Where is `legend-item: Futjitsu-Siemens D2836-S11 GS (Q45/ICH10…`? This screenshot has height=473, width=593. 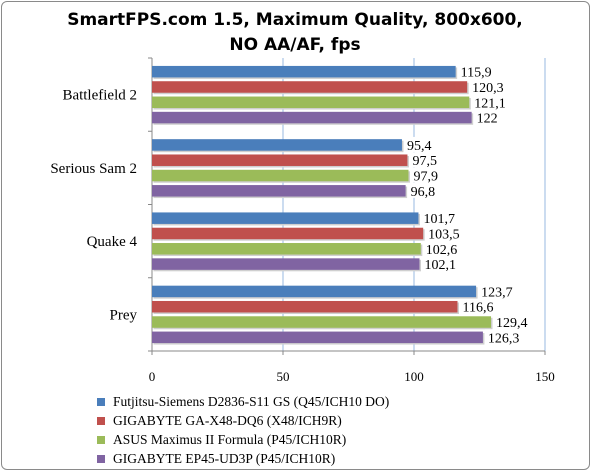
legend-item: Futjitsu-Siemens D2836-S11 GS (Q45/ICH10… is located at coordinates (307, 401).